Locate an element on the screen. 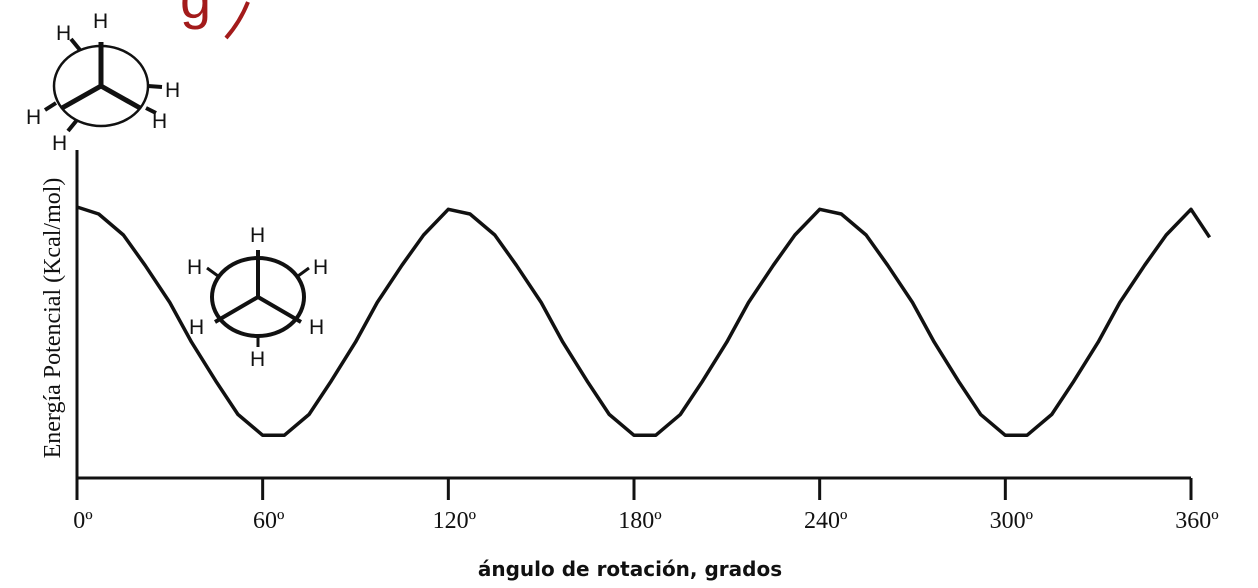  eclipsed-bond-back-top is located at coordinates (75, 44).